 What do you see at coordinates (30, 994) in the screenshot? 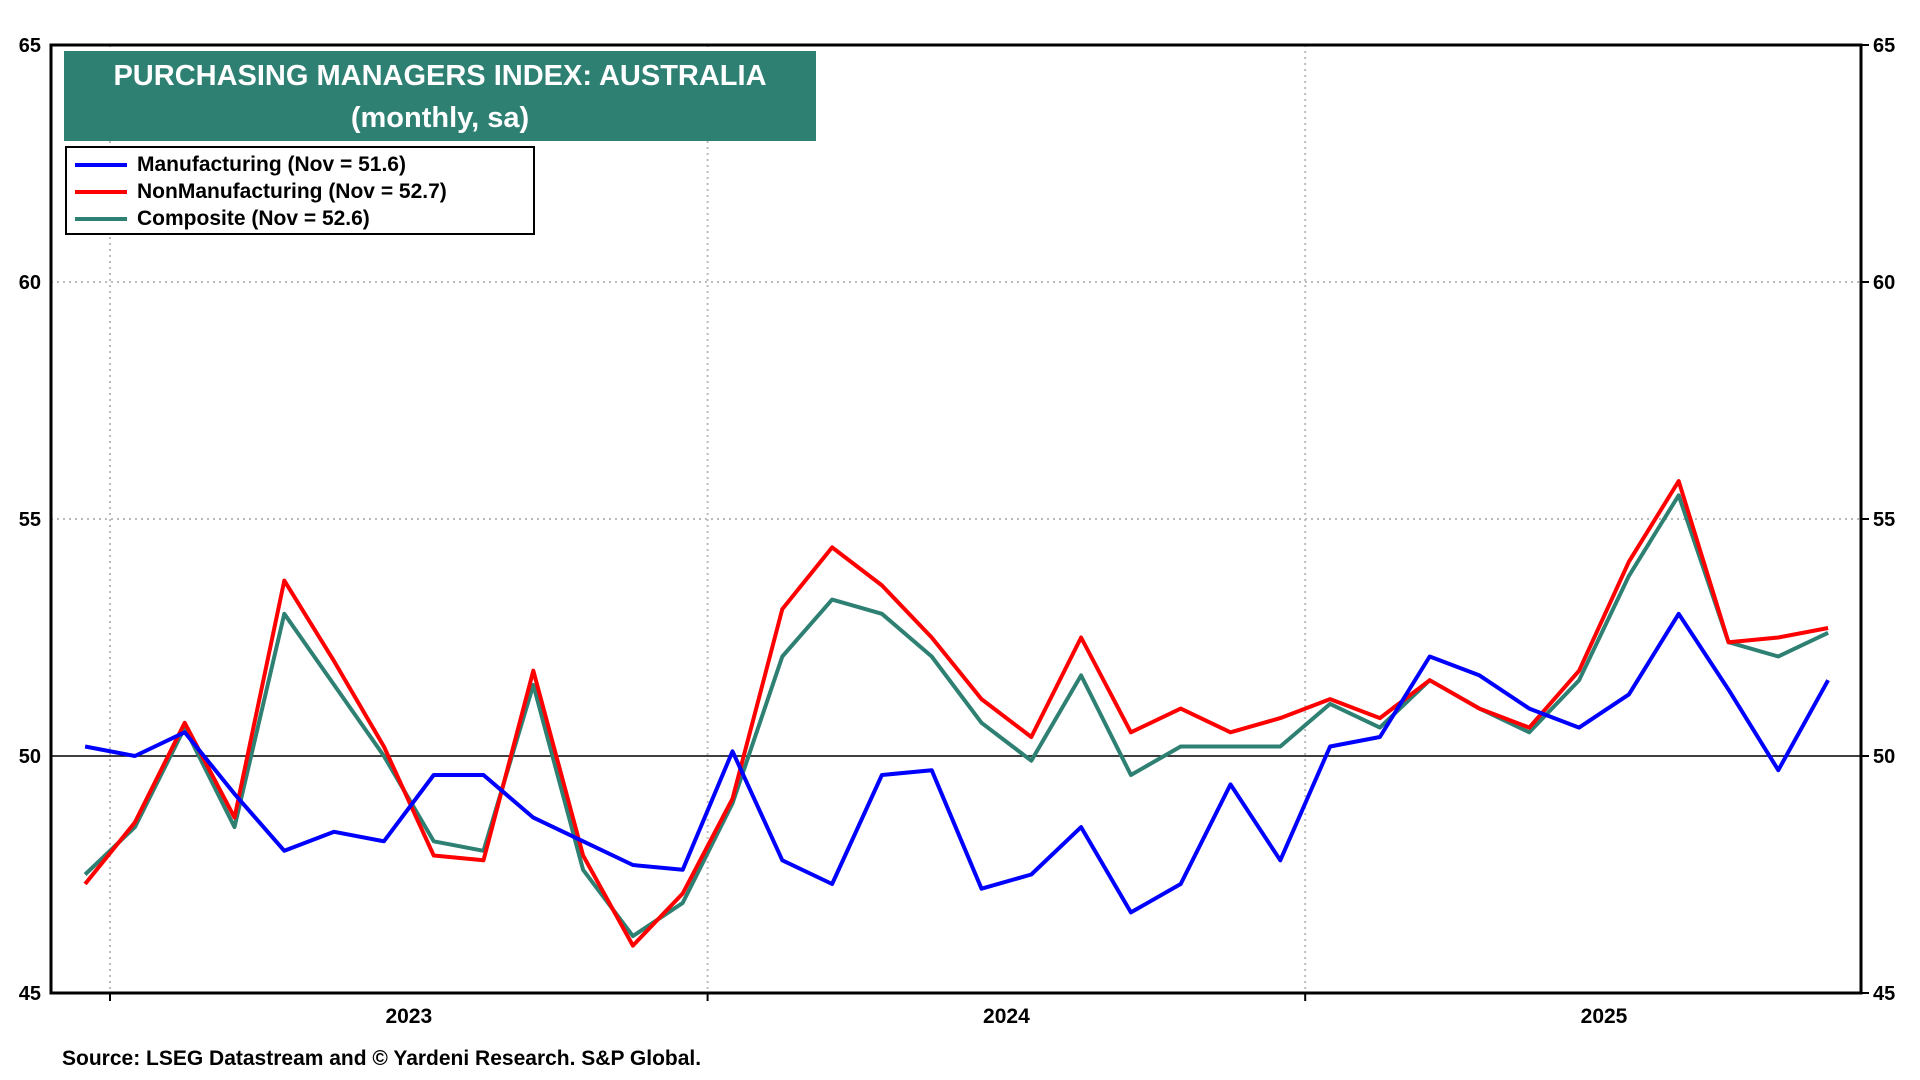
I see `y-tick-label-left: 45` at bounding box center [30, 994].